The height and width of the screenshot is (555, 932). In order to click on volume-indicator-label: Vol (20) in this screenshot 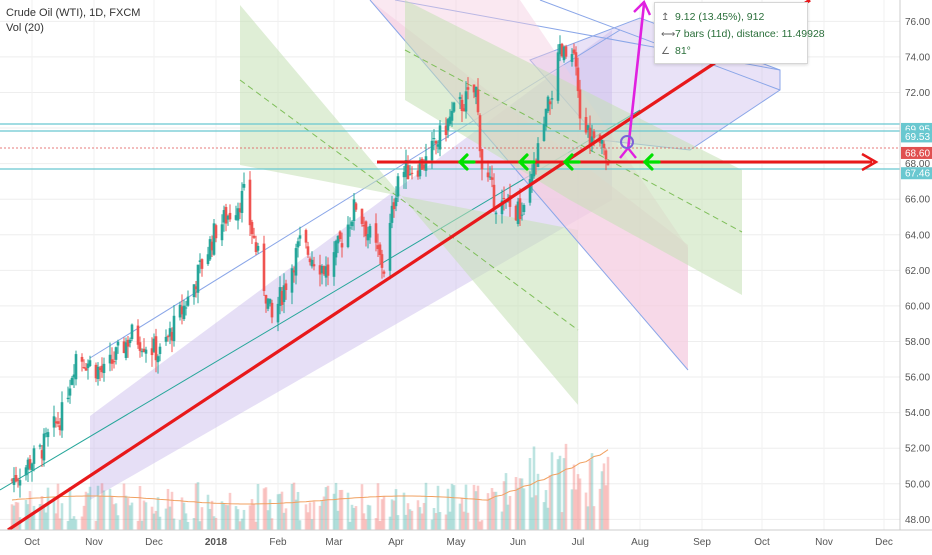, I will do `click(25, 28)`.